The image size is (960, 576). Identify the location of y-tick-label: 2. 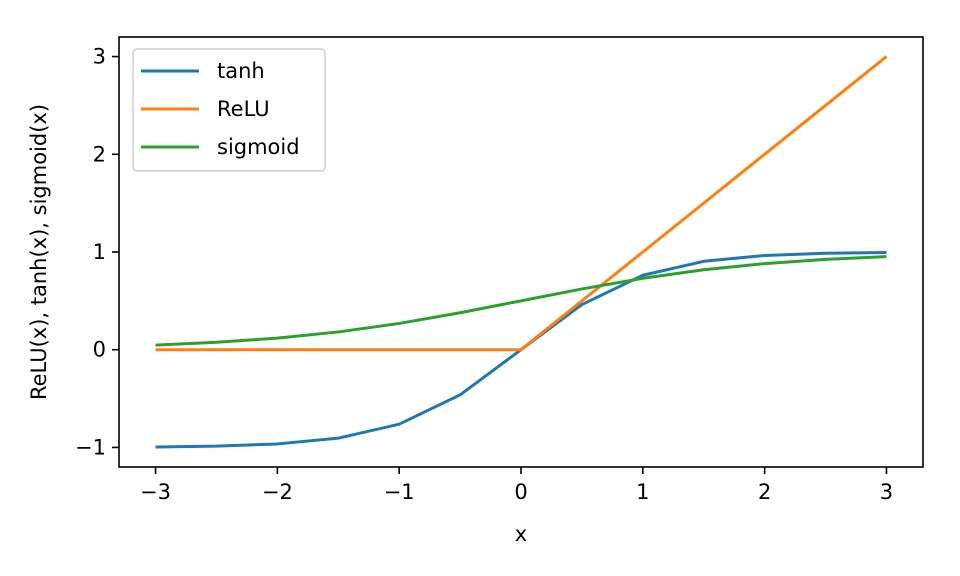
(99, 154).